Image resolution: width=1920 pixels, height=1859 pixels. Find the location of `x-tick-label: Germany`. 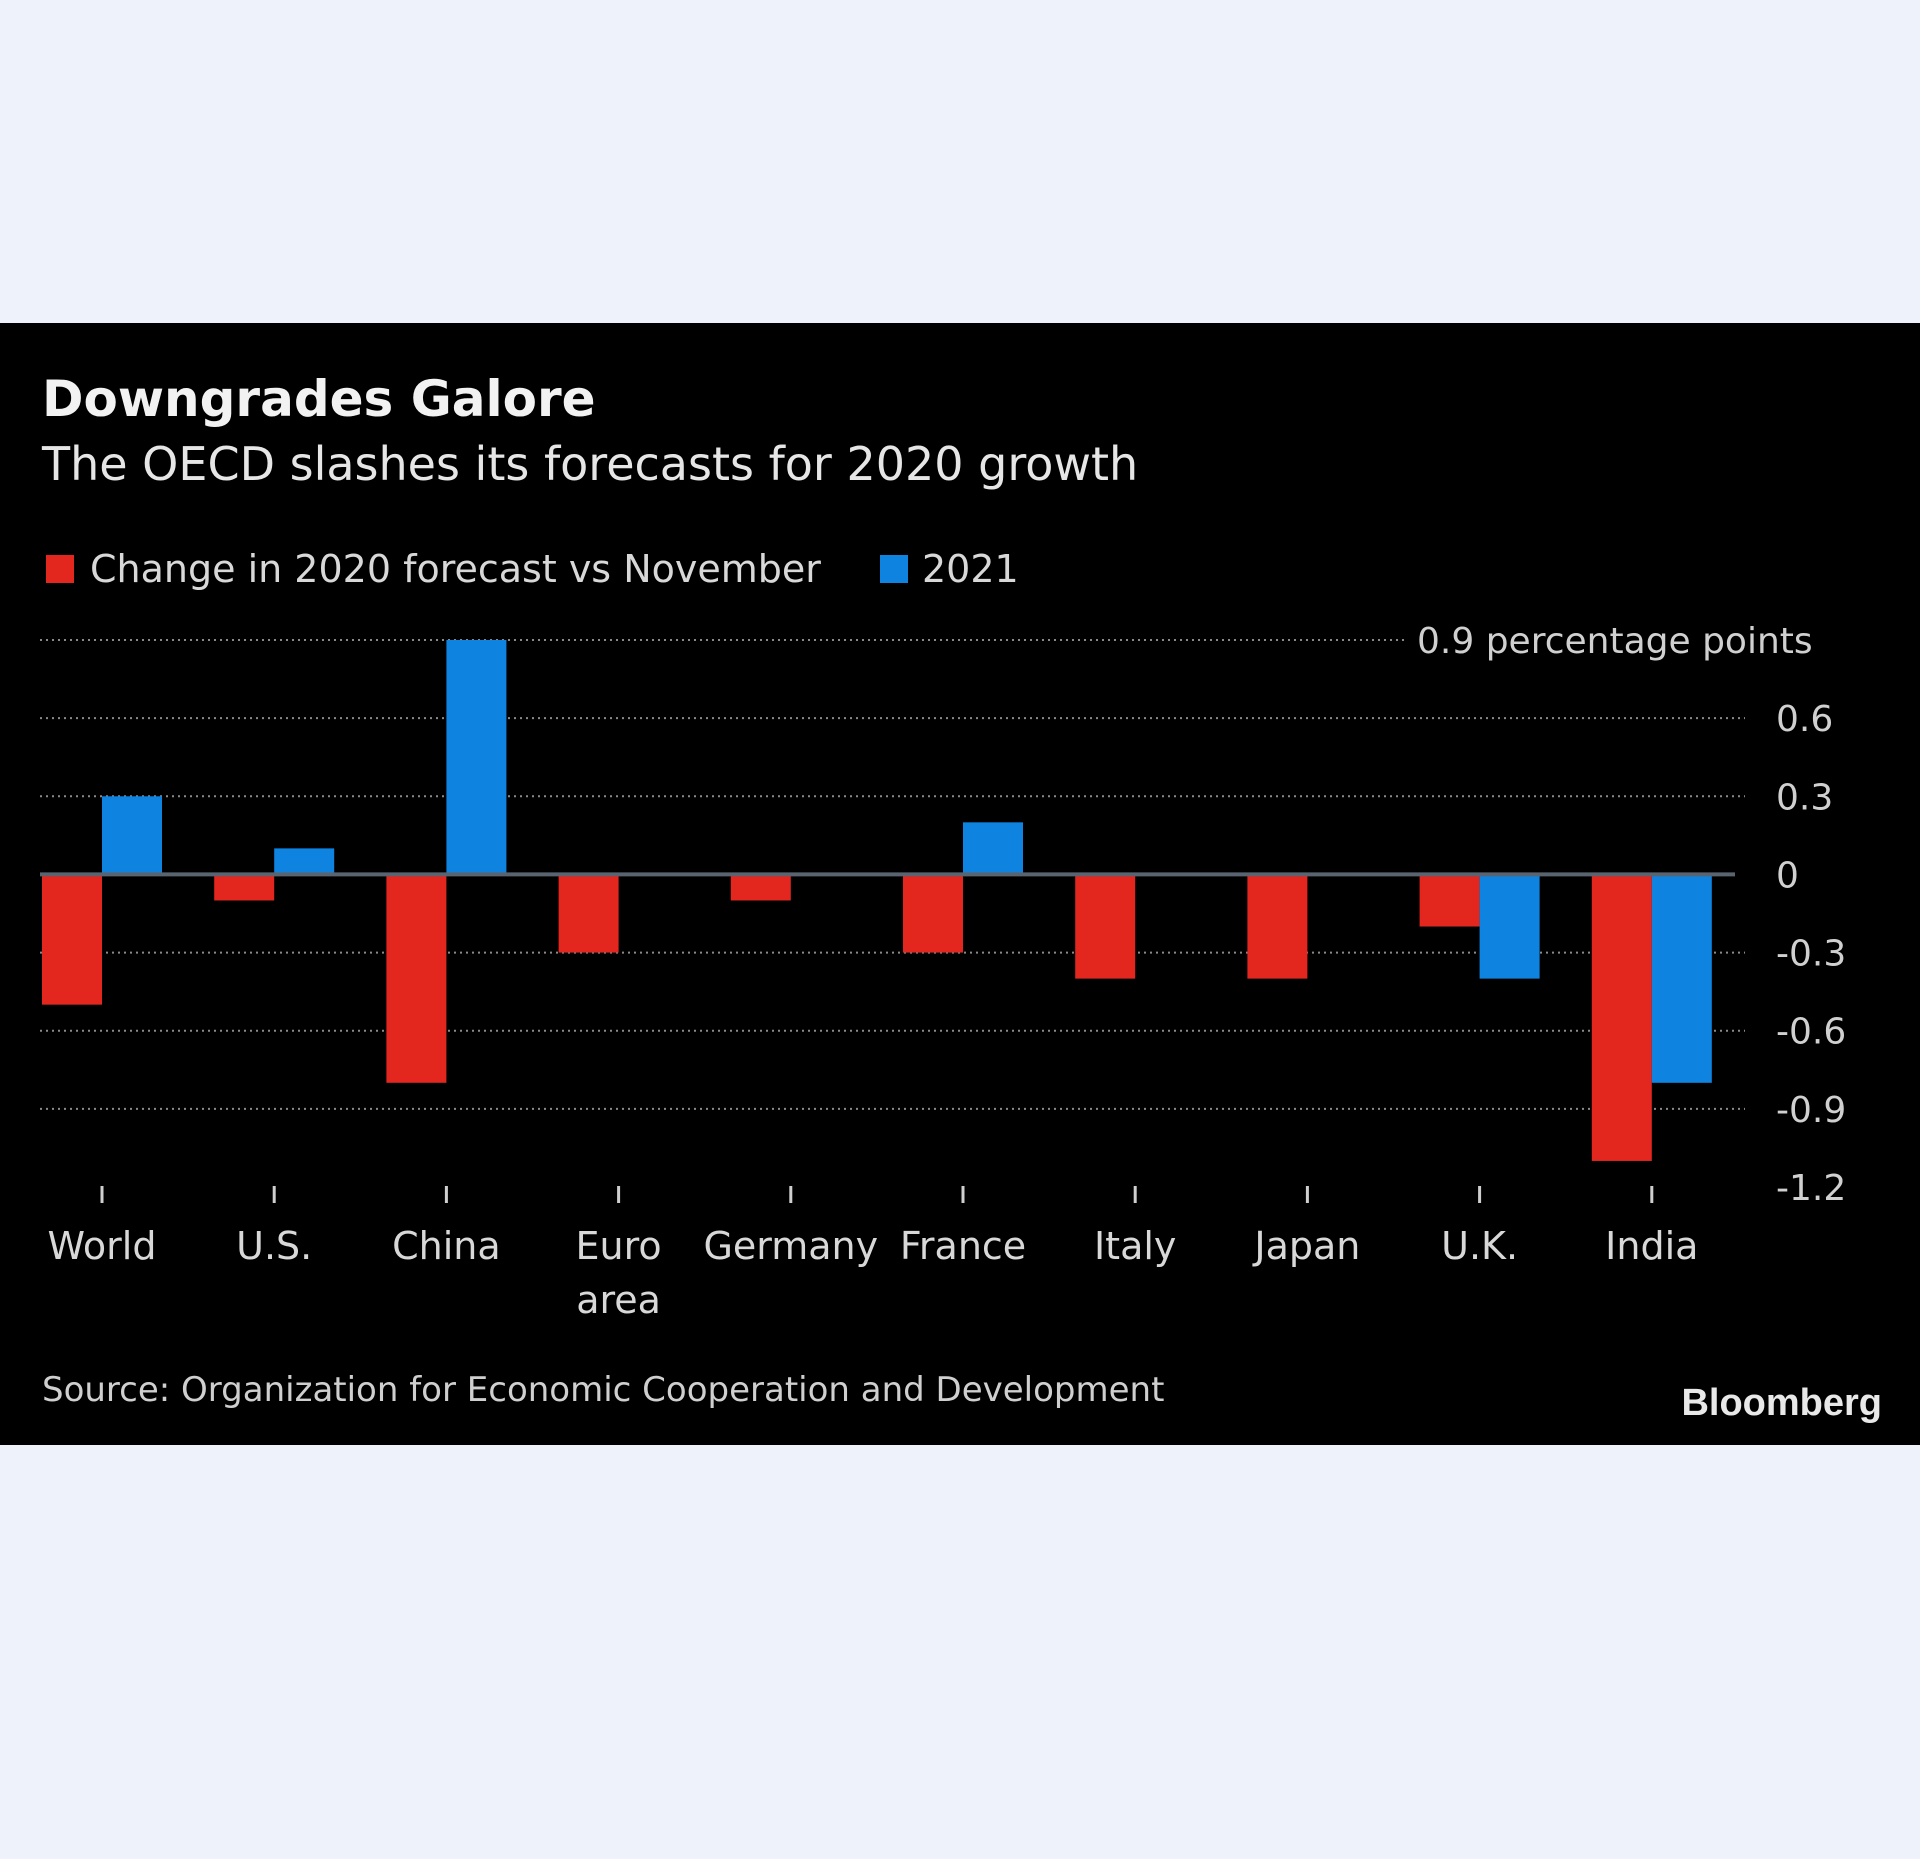

x-tick-label: Germany is located at coordinates (790, 1246).